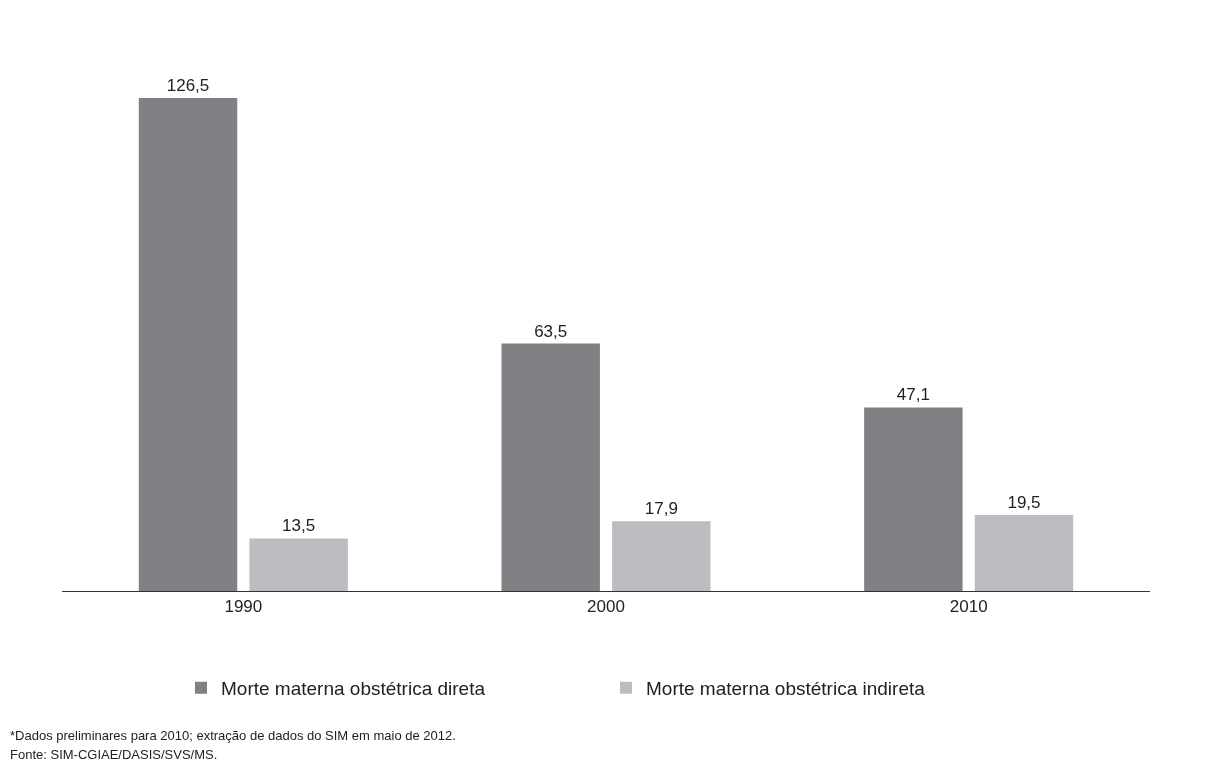 The height and width of the screenshot is (782, 1206). What do you see at coordinates (243, 607) in the screenshot?
I see `x-tick-label: 1990` at bounding box center [243, 607].